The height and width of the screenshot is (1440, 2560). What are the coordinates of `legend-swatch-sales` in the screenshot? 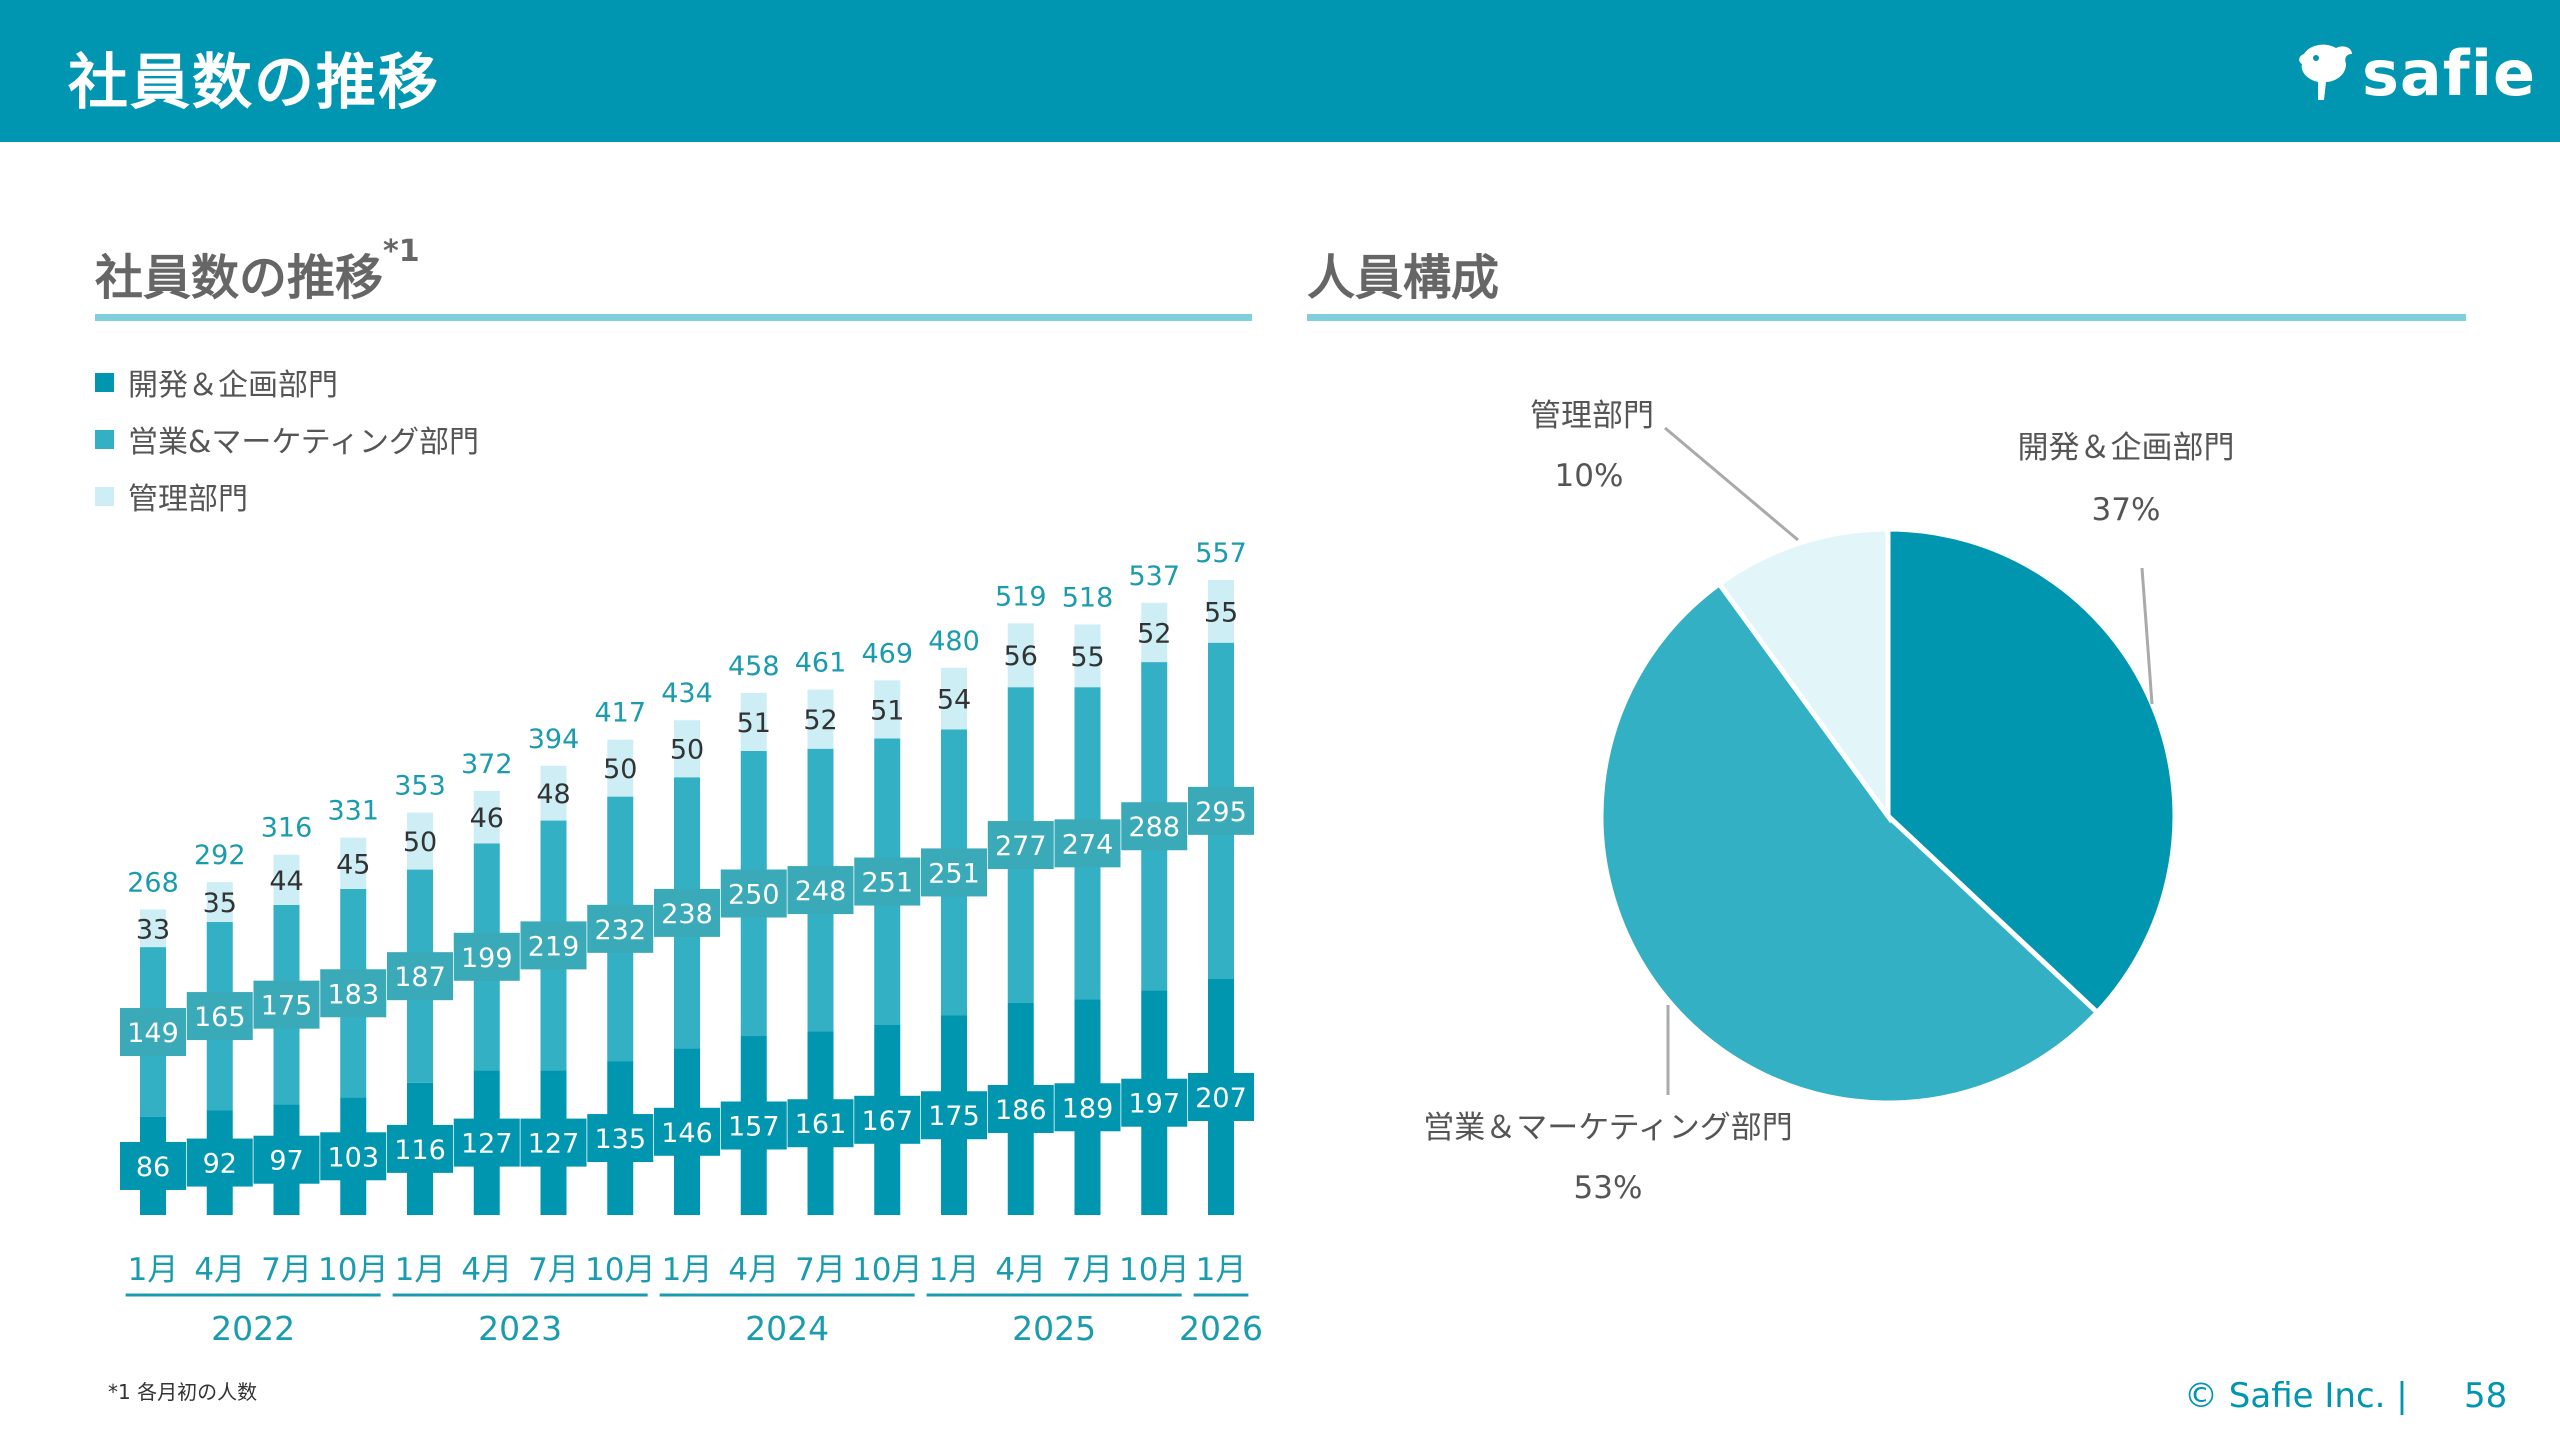 It's located at (104, 439).